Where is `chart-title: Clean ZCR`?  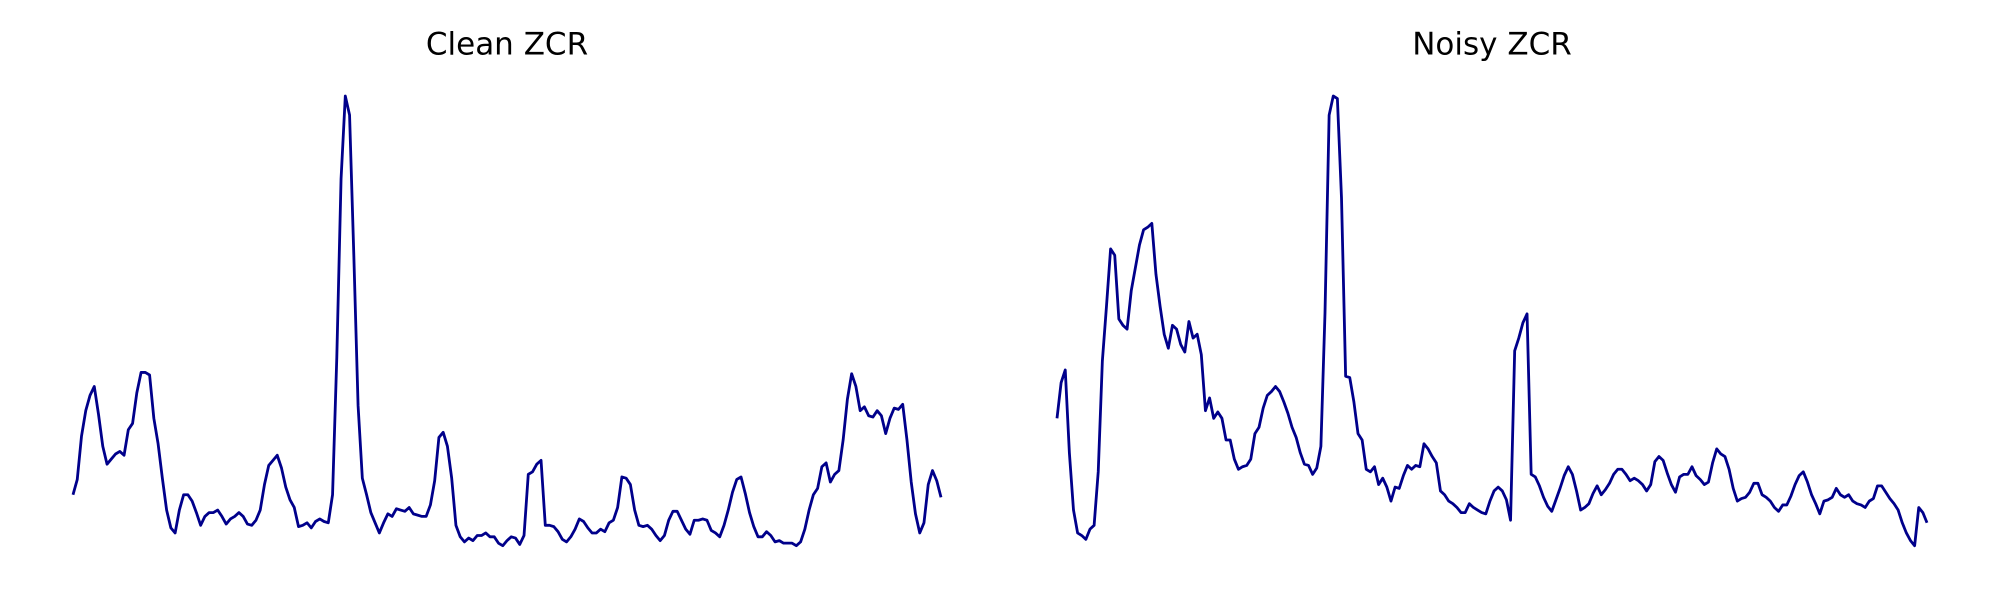 chart-title: Clean ZCR is located at coordinates (507, 45).